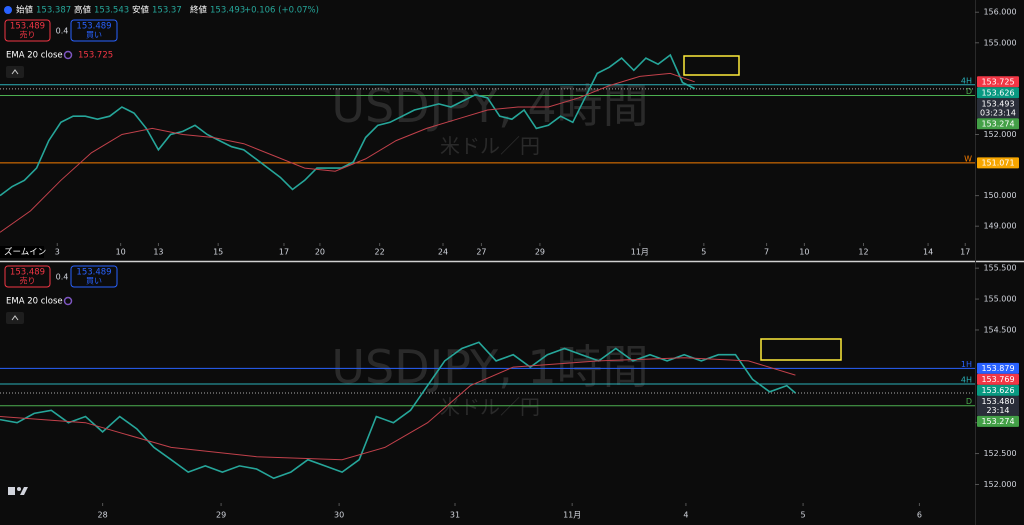  Describe the element at coordinates (999, 453) in the screenshot. I see `y-tick-label: 152.500` at that location.